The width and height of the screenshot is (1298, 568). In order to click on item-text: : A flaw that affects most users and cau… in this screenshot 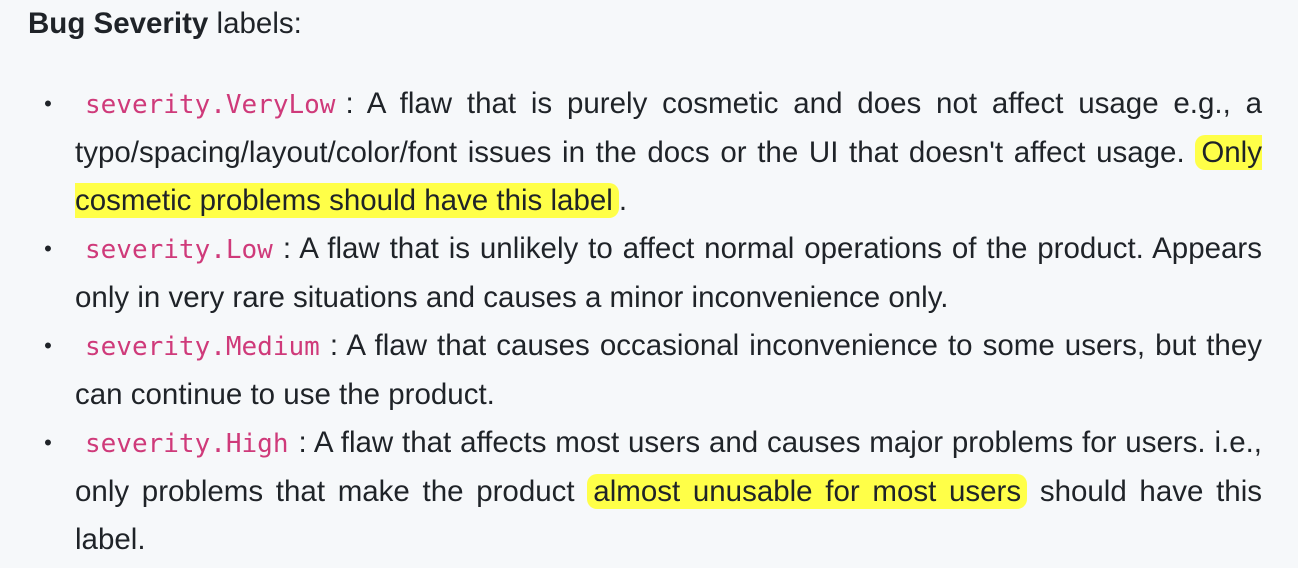, I will do `click(668, 467)`.